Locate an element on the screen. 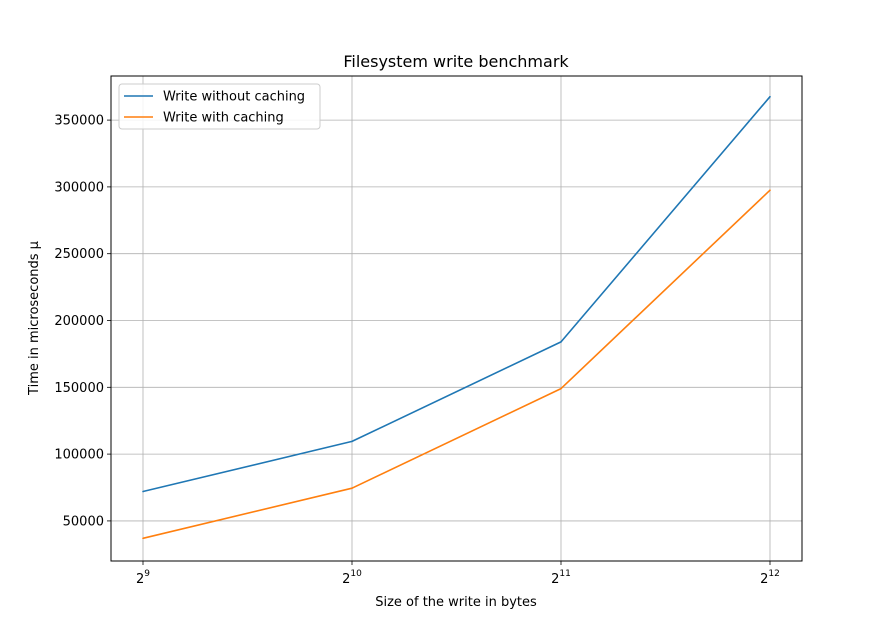  x-tick-exponent: 10 is located at coordinates (356, 574).